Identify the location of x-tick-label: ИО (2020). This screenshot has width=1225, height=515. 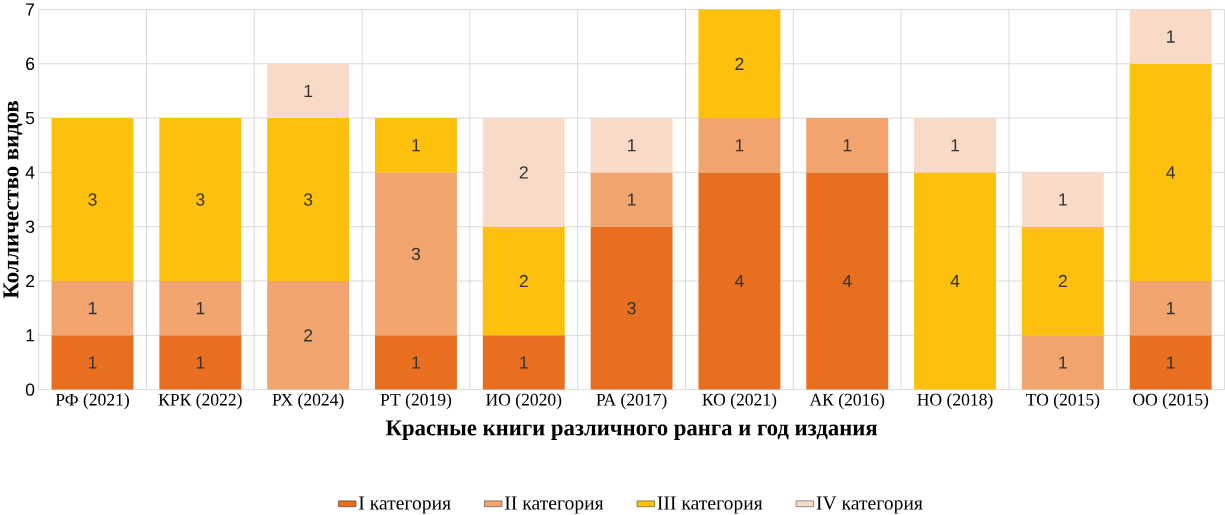
(524, 401).